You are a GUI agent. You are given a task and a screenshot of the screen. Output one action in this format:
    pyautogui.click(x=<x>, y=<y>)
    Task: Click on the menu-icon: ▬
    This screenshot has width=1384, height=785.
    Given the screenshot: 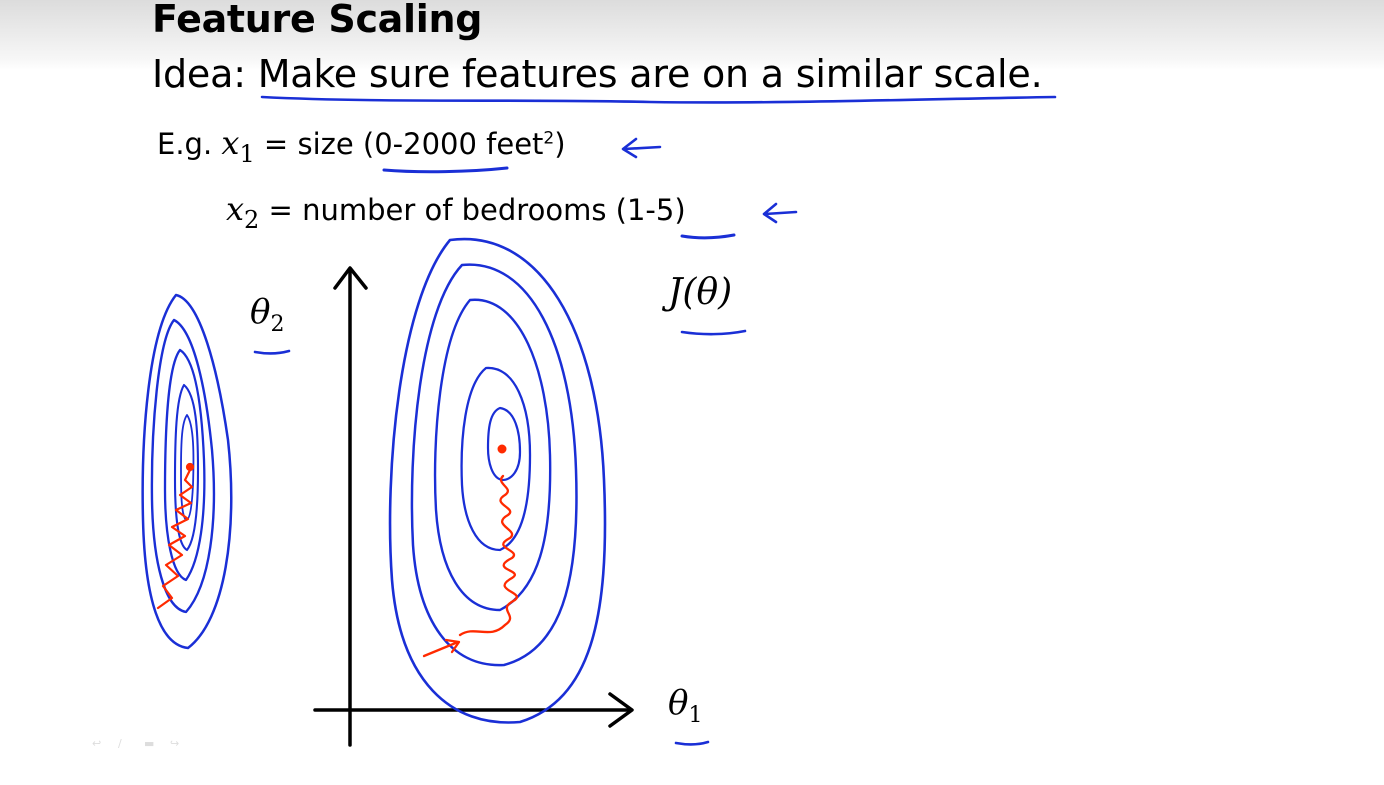 What is the action you would take?
    pyautogui.click(x=149, y=743)
    